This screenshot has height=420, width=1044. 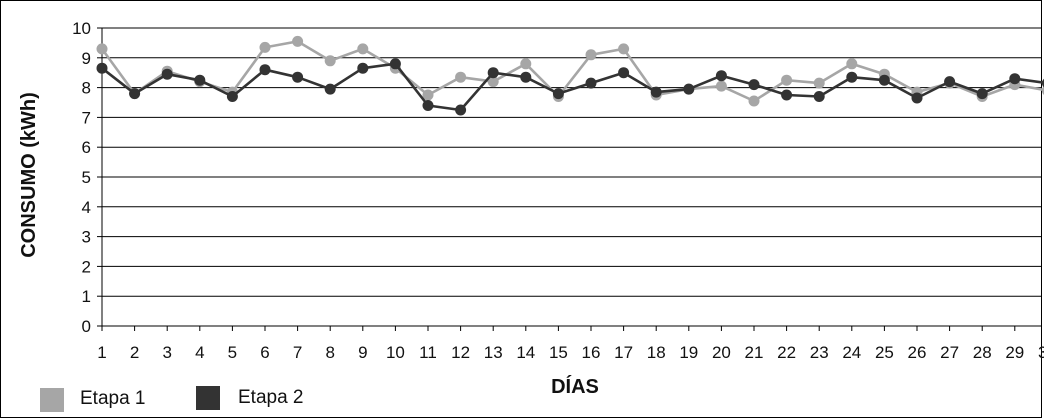 What do you see at coordinates (1014, 352) in the screenshot?
I see `x-tick-label: 29` at bounding box center [1014, 352].